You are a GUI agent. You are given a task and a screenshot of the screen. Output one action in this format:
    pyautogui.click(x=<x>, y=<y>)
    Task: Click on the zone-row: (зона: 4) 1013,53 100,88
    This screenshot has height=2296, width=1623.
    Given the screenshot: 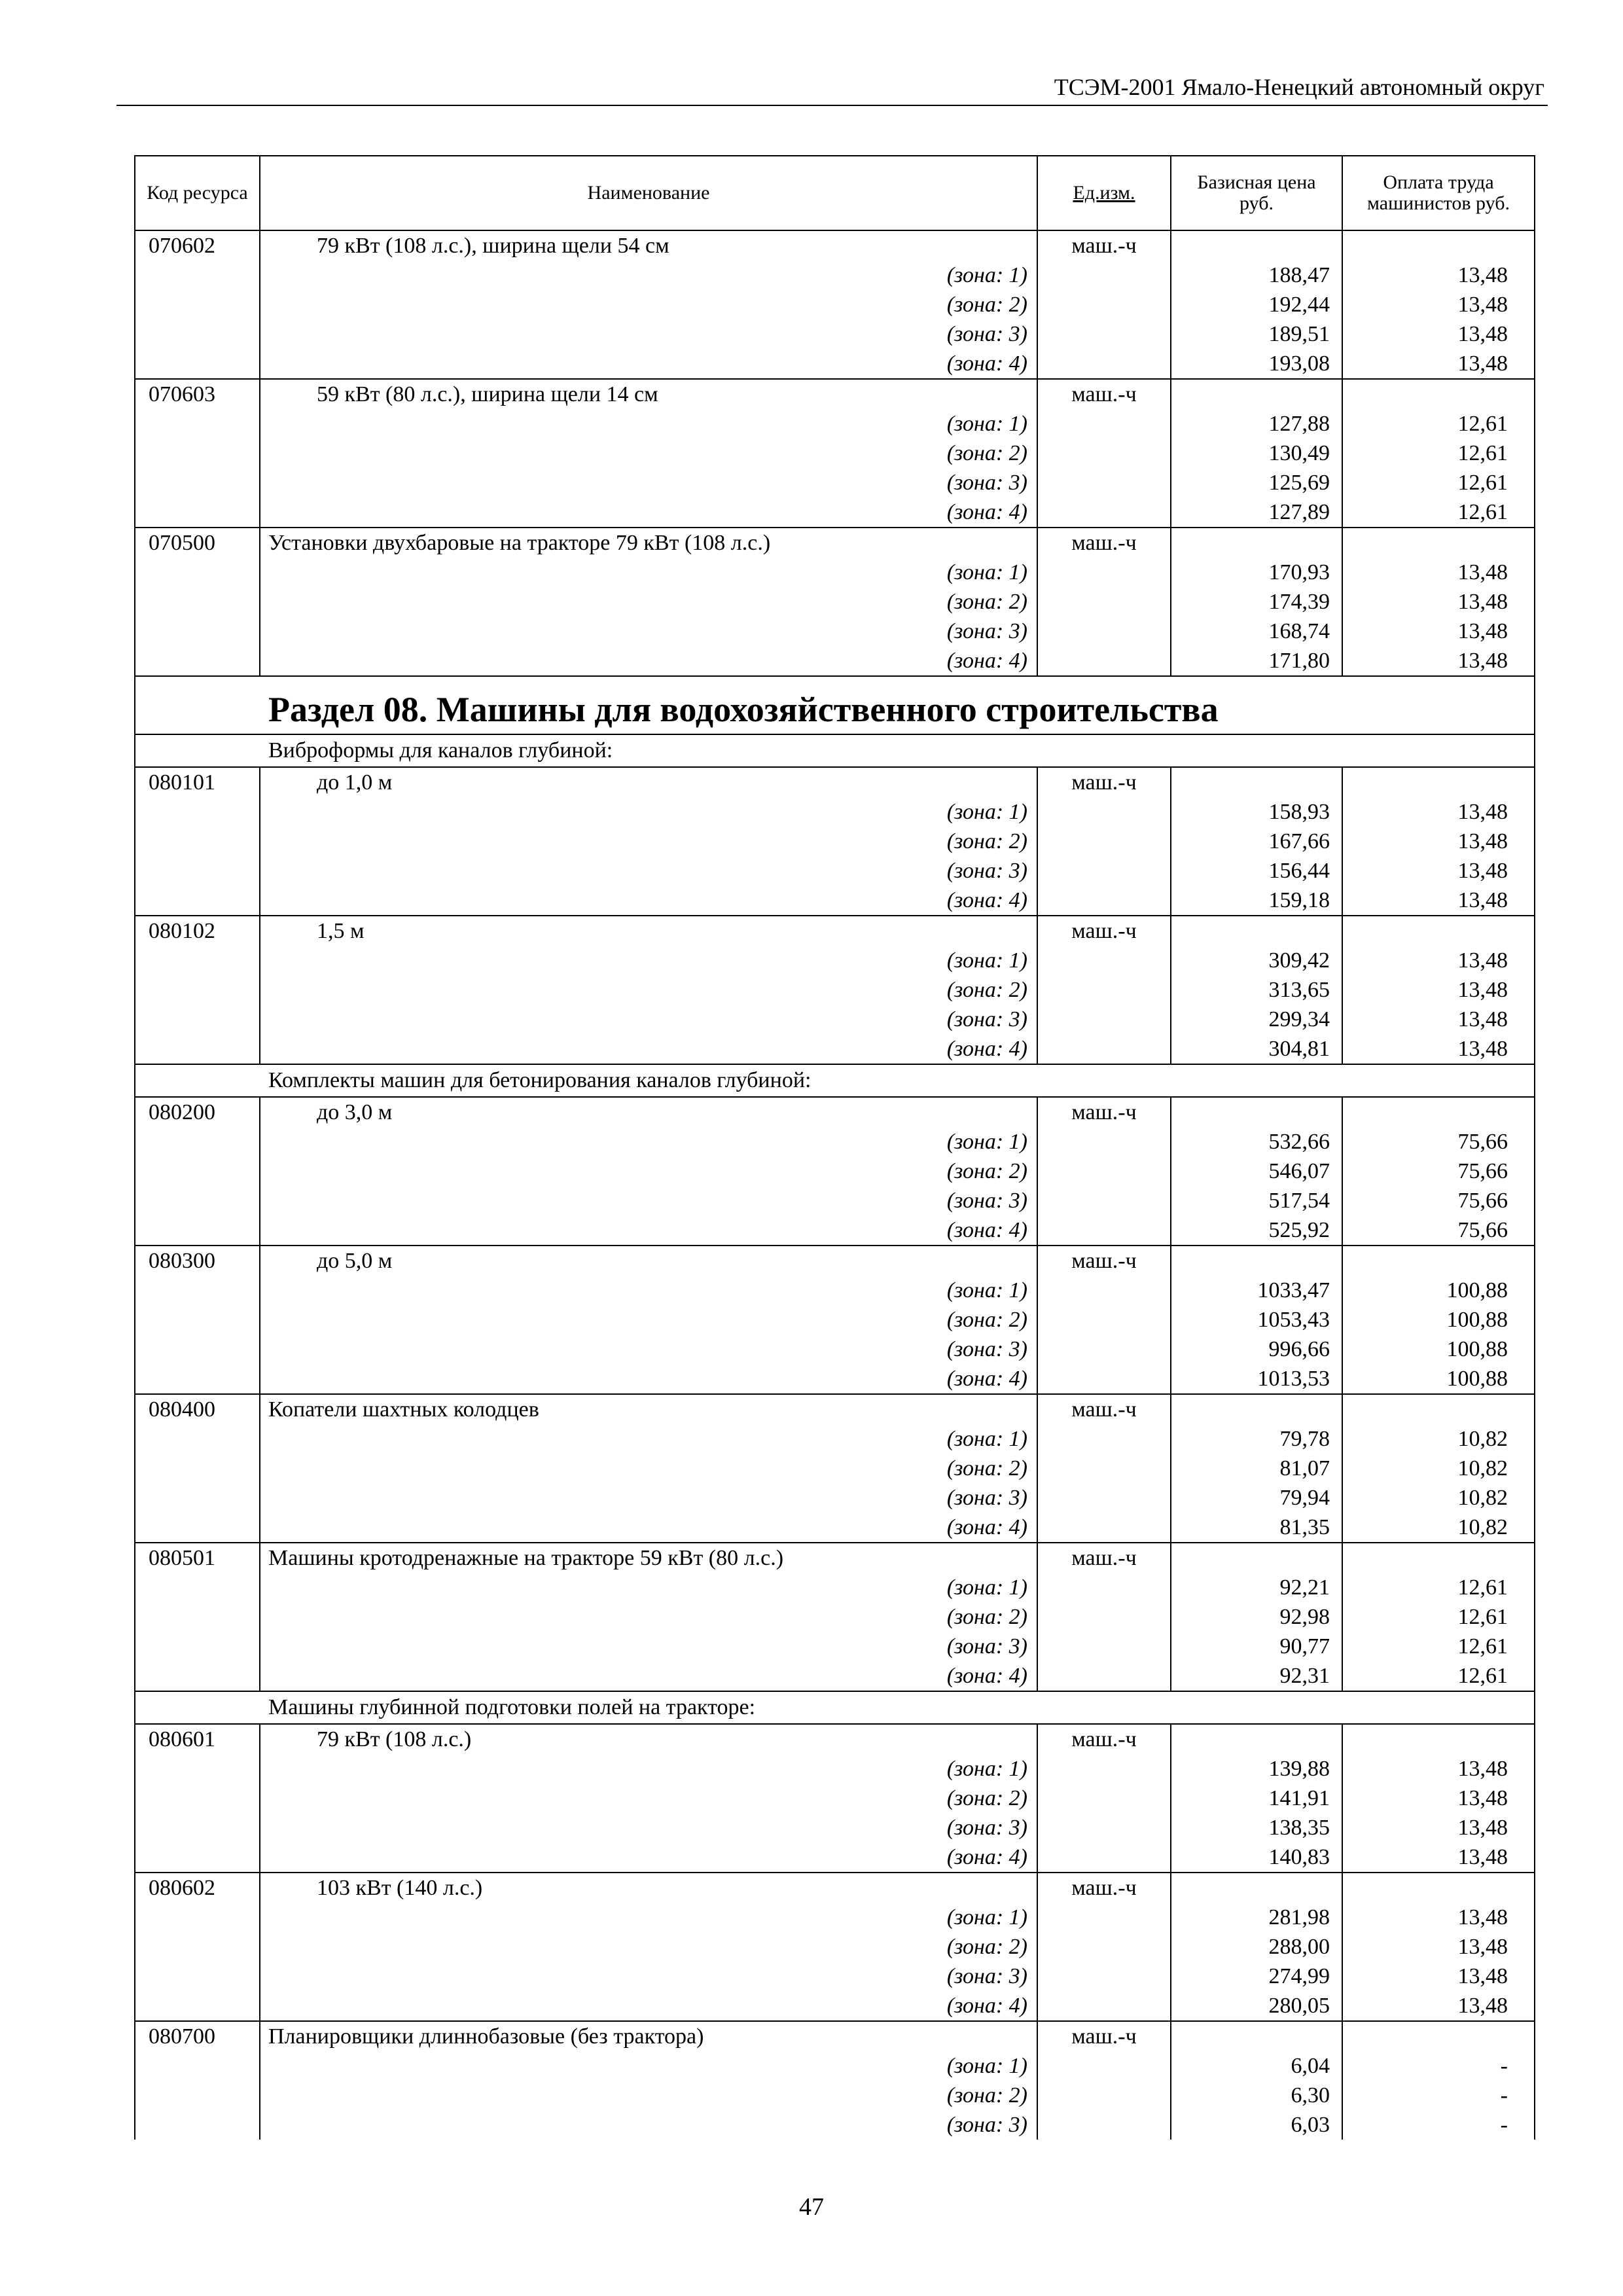 What is the action you would take?
    pyautogui.click(x=835, y=1378)
    